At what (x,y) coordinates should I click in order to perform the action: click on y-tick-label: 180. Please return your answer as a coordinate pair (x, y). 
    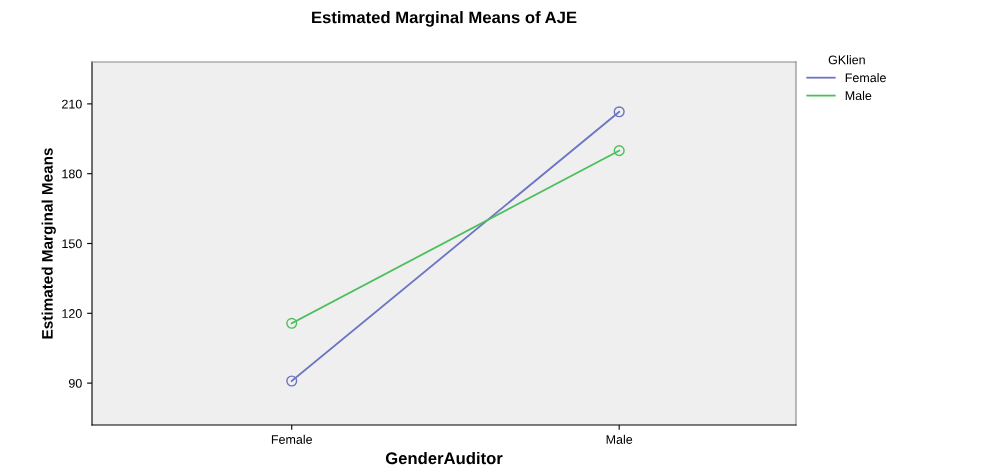
    Looking at the image, I should click on (72, 174).